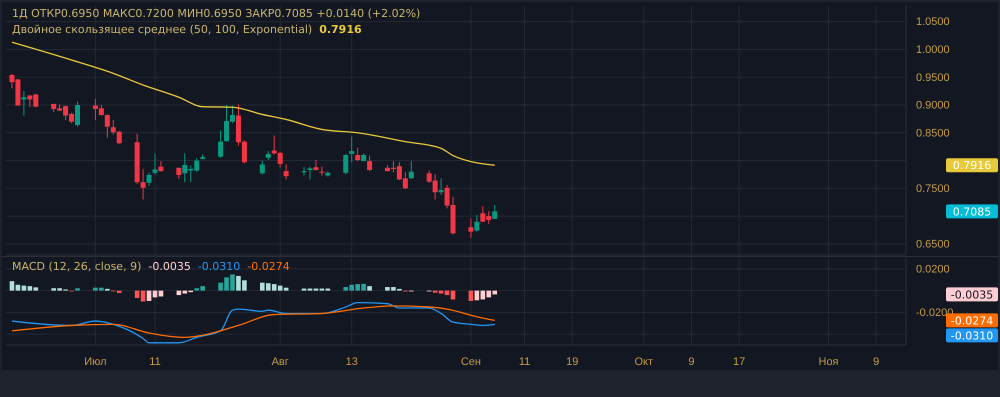 The height and width of the screenshot is (397, 1000). Describe the element at coordinates (933, 78) in the screenshot. I see `y-tick-label: 0.9500` at that location.